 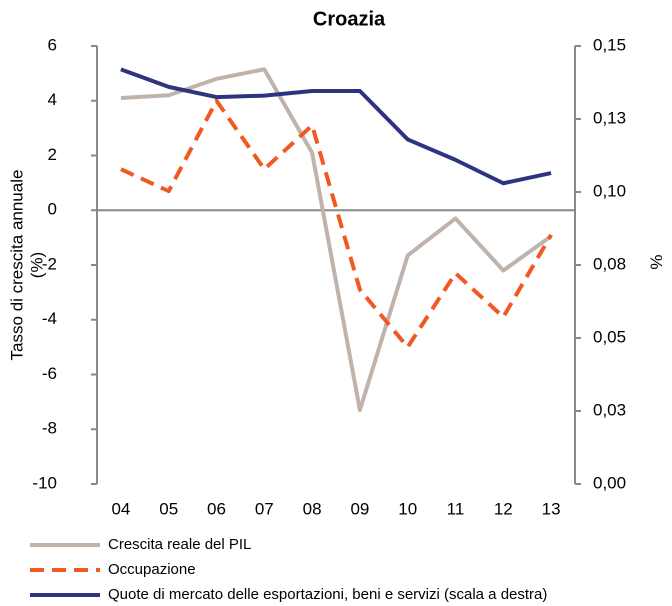 What do you see at coordinates (120, 508) in the screenshot?
I see `x-tick-label: 04` at bounding box center [120, 508].